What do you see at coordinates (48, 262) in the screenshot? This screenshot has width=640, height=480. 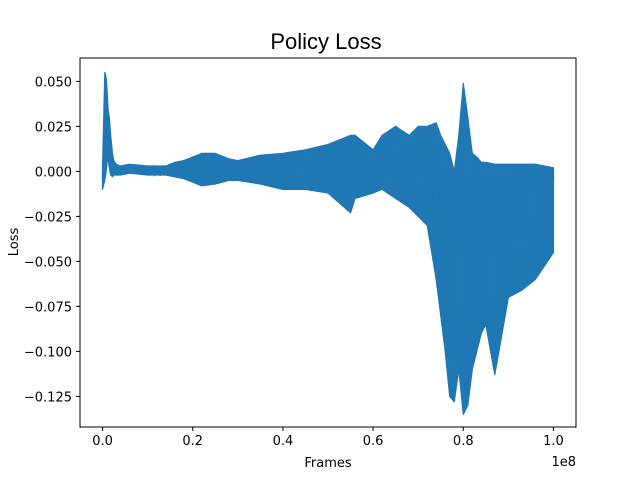 I see `y-tick-label: −0.050` at bounding box center [48, 262].